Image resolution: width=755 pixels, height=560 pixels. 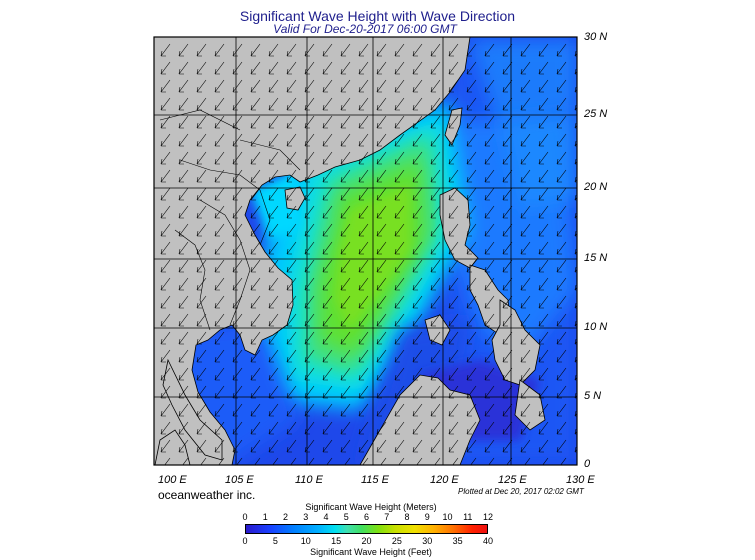 What do you see at coordinates (487, 517) in the screenshot?
I see `colorbar-meters-tick: 12` at bounding box center [487, 517].